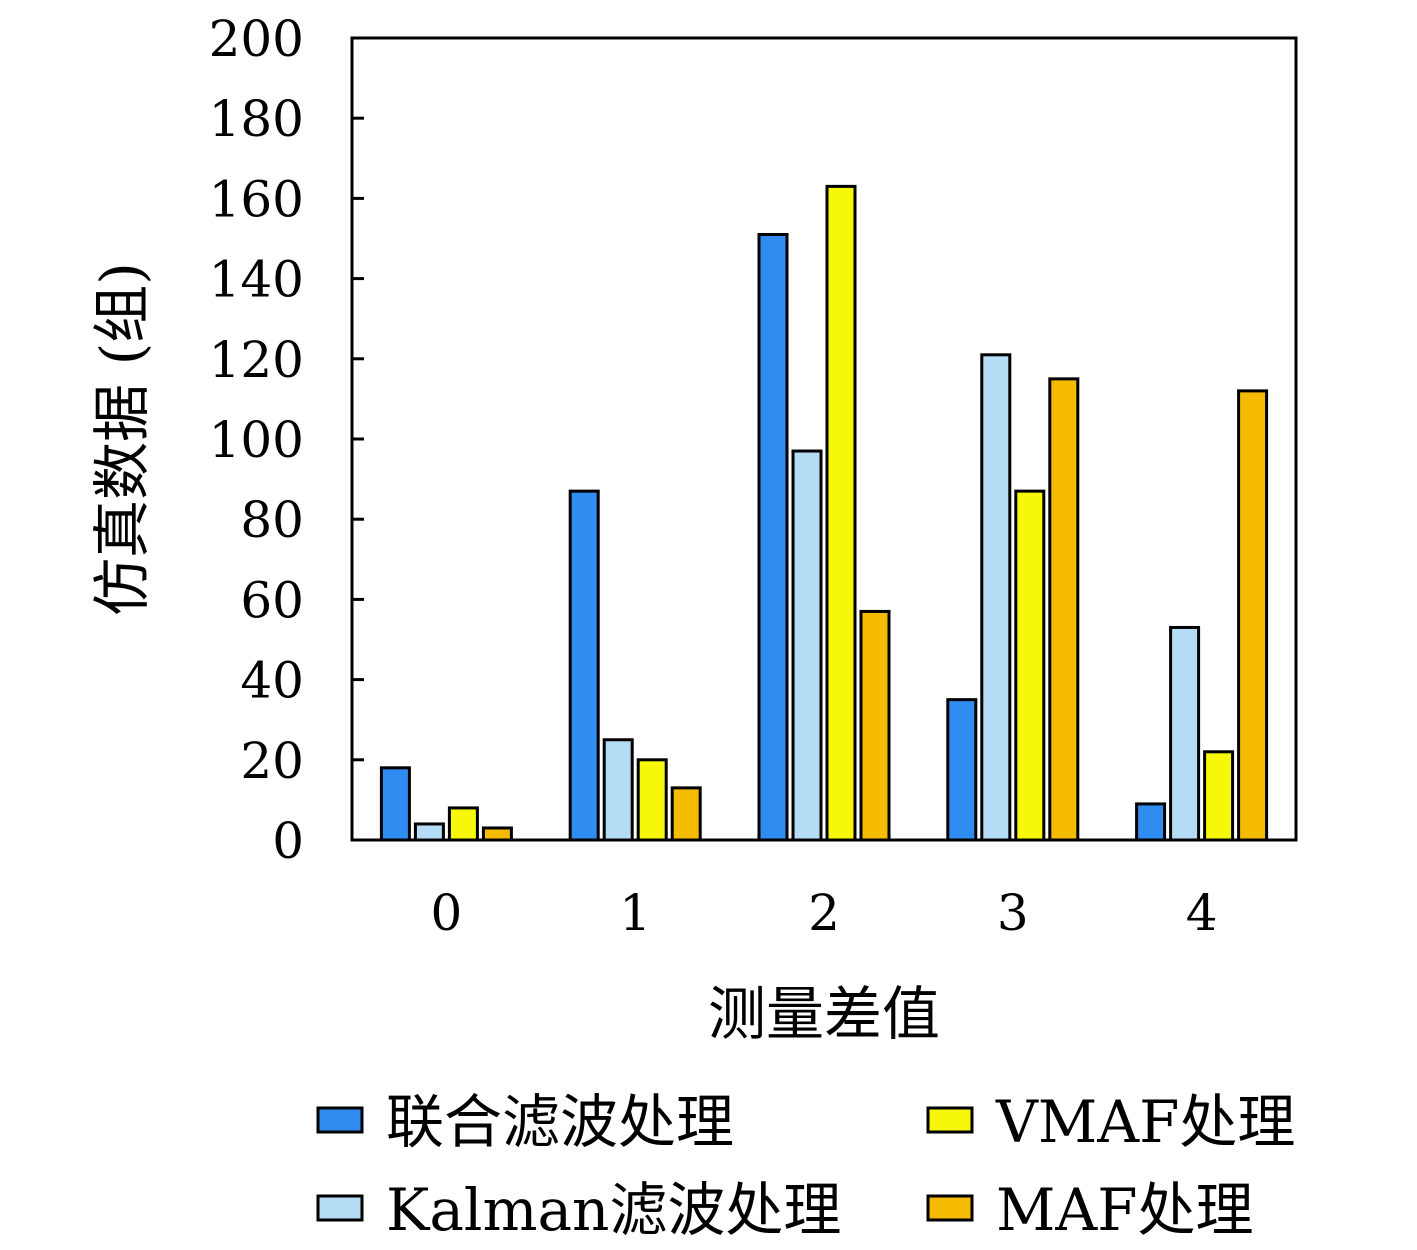  I want to click on legend-label-4: MAF处理, so click(1125, 1210).